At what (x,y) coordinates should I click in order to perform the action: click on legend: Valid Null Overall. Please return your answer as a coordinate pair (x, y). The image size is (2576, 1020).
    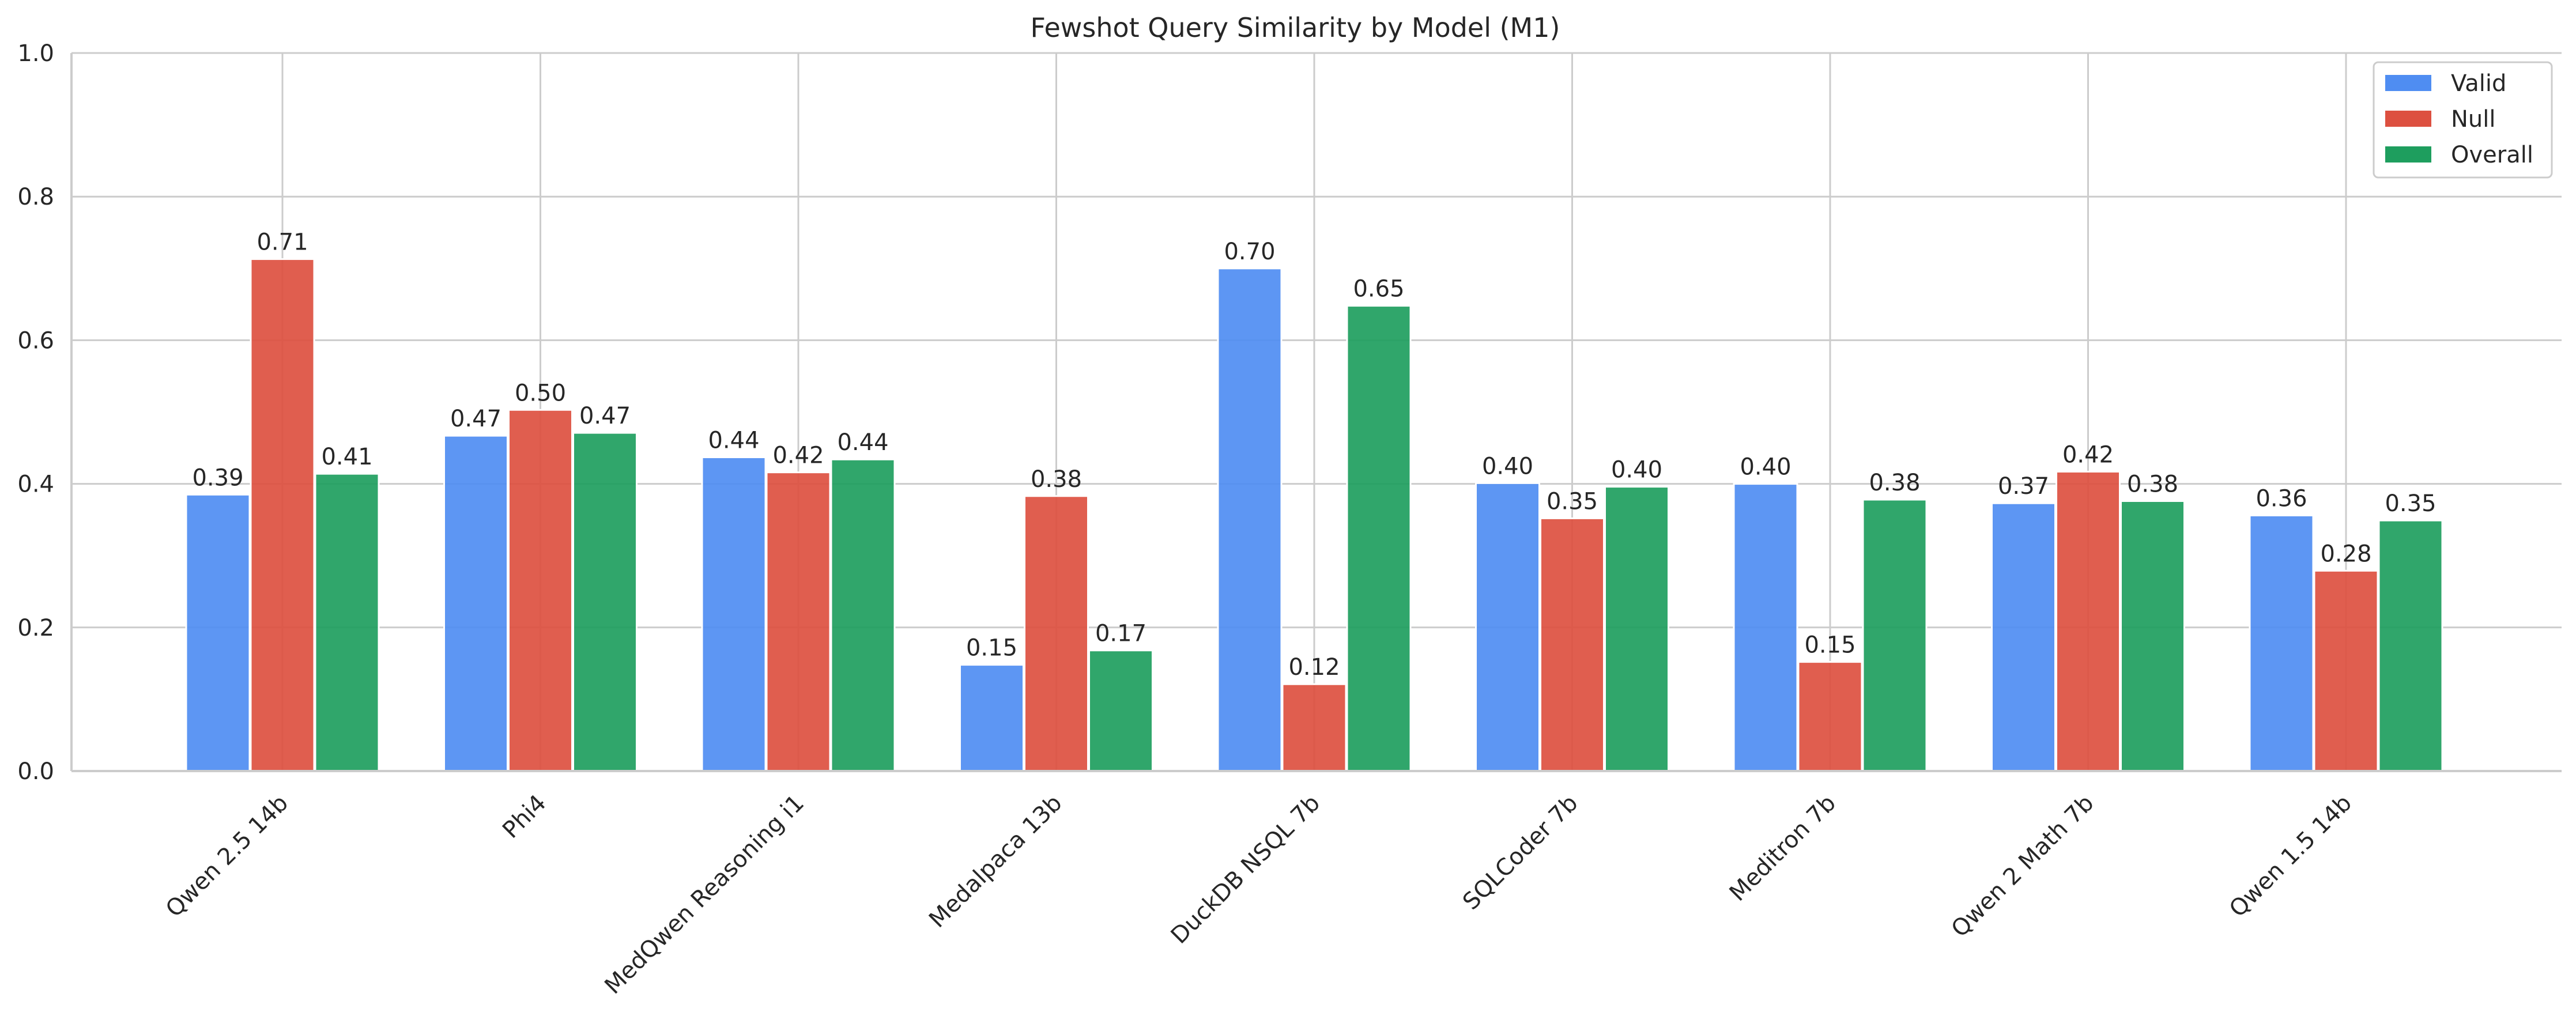
    Looking at the image, I should click on (2463, 120).